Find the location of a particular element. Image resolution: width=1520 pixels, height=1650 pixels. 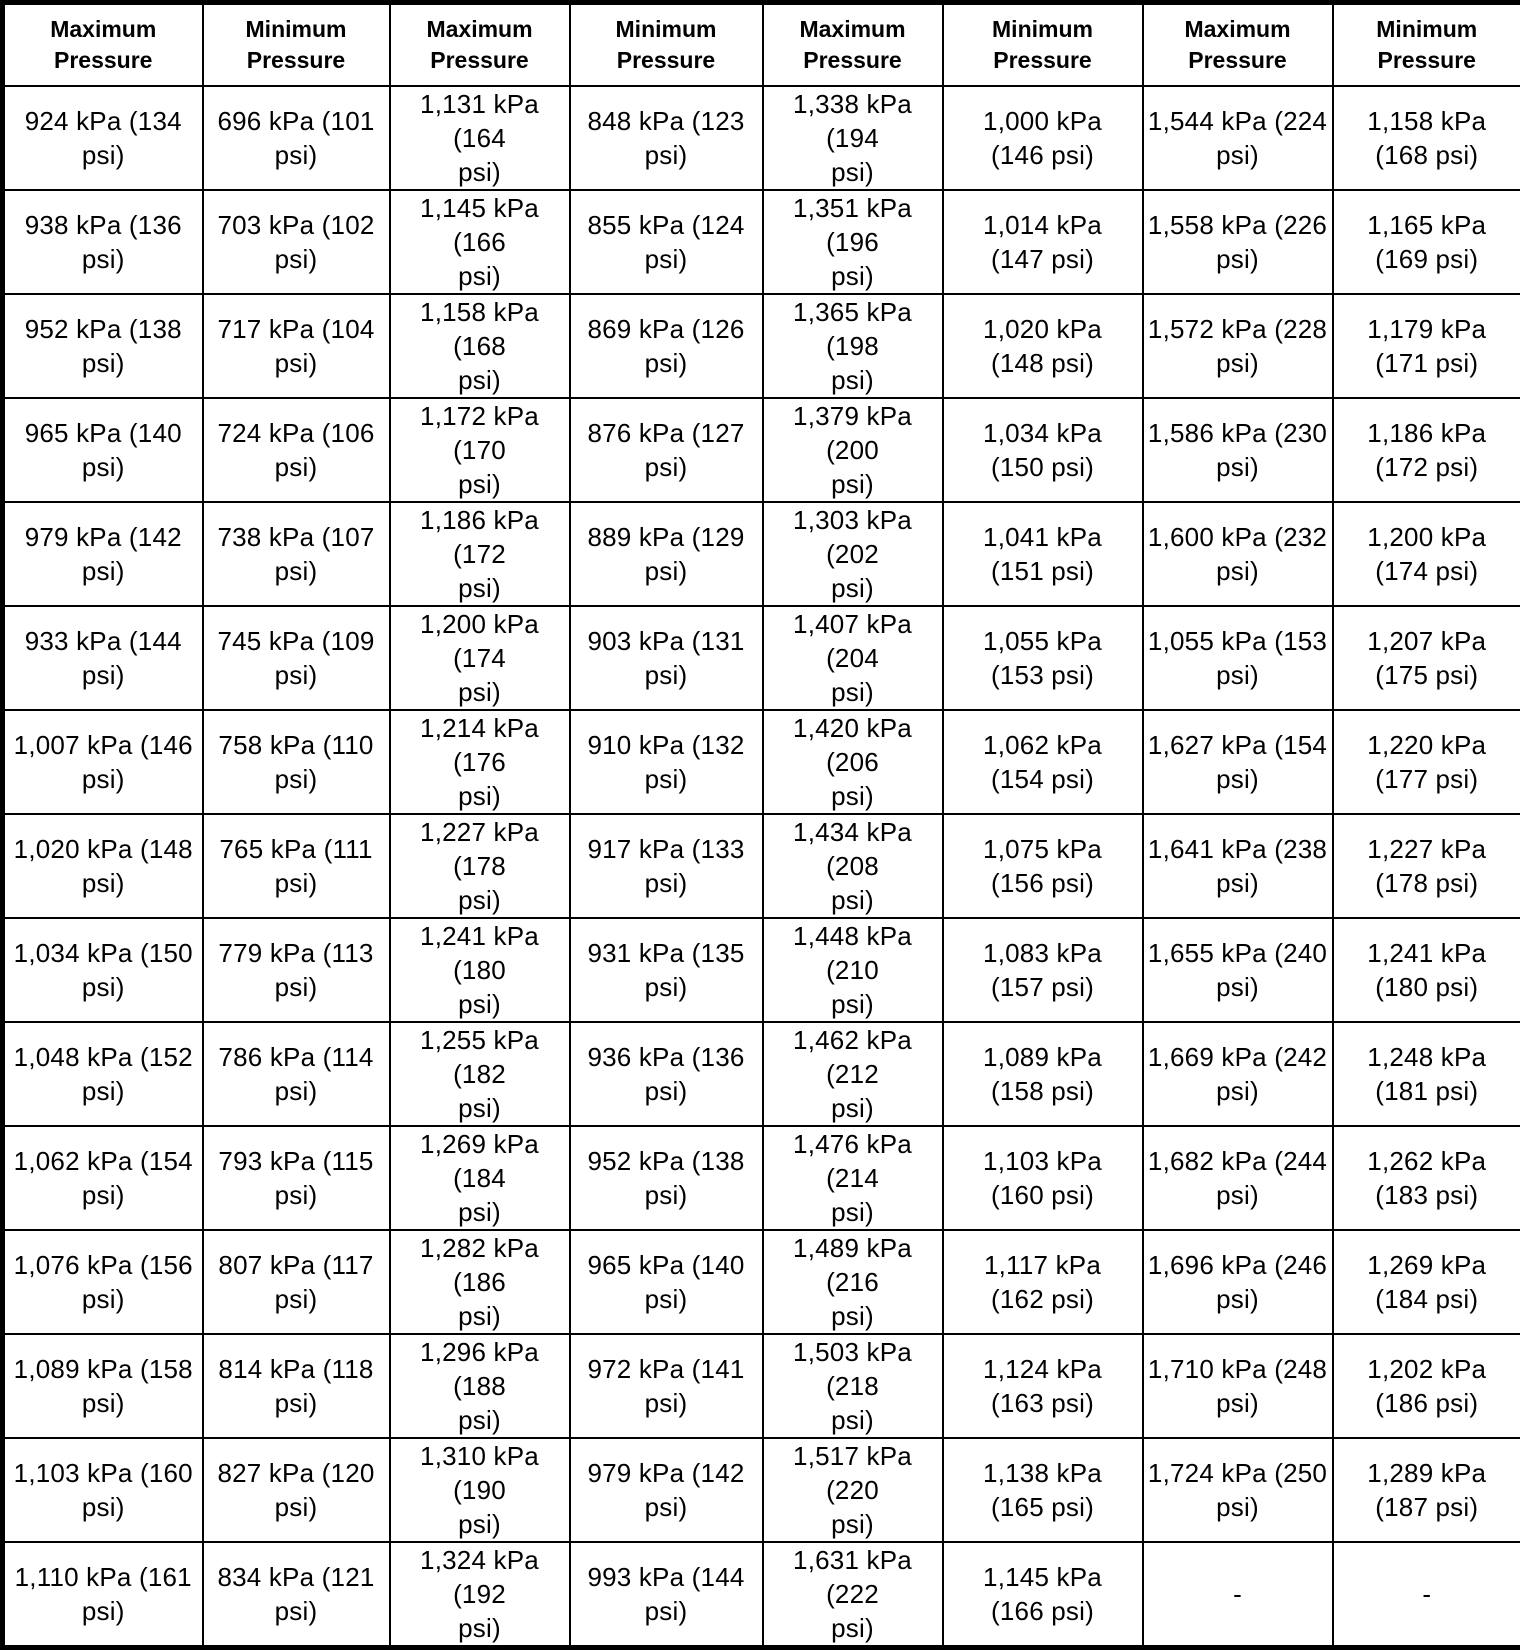

table-cell: 972 kPa (141 psi) is located at coordinates (666, 1386).